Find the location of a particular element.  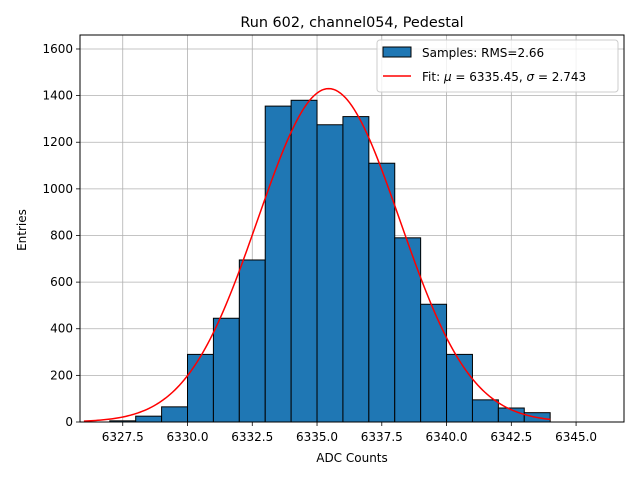

legend-label-fit: Fit: μ = 6335.45, σ = 2.743 is located at coordinates (504, 77).